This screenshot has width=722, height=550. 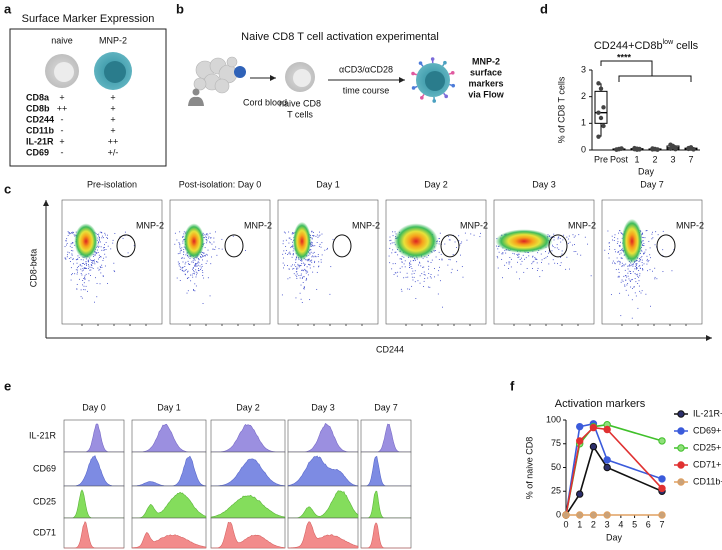 I want to click on column-header: Day 2, so click(x=248, y=407).